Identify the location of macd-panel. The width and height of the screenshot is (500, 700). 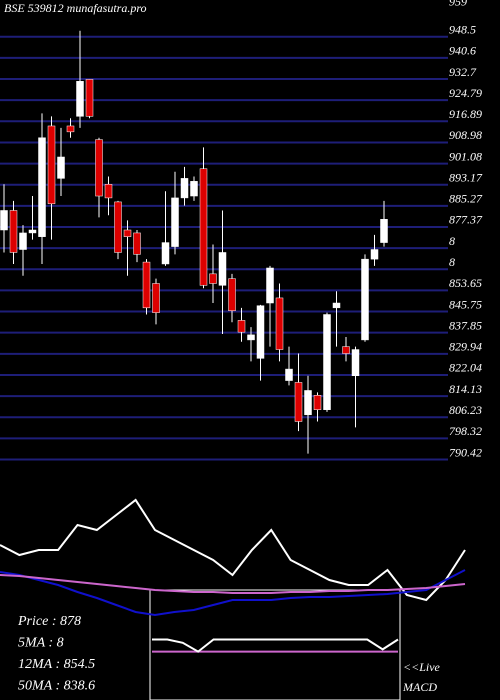
(275, 644).